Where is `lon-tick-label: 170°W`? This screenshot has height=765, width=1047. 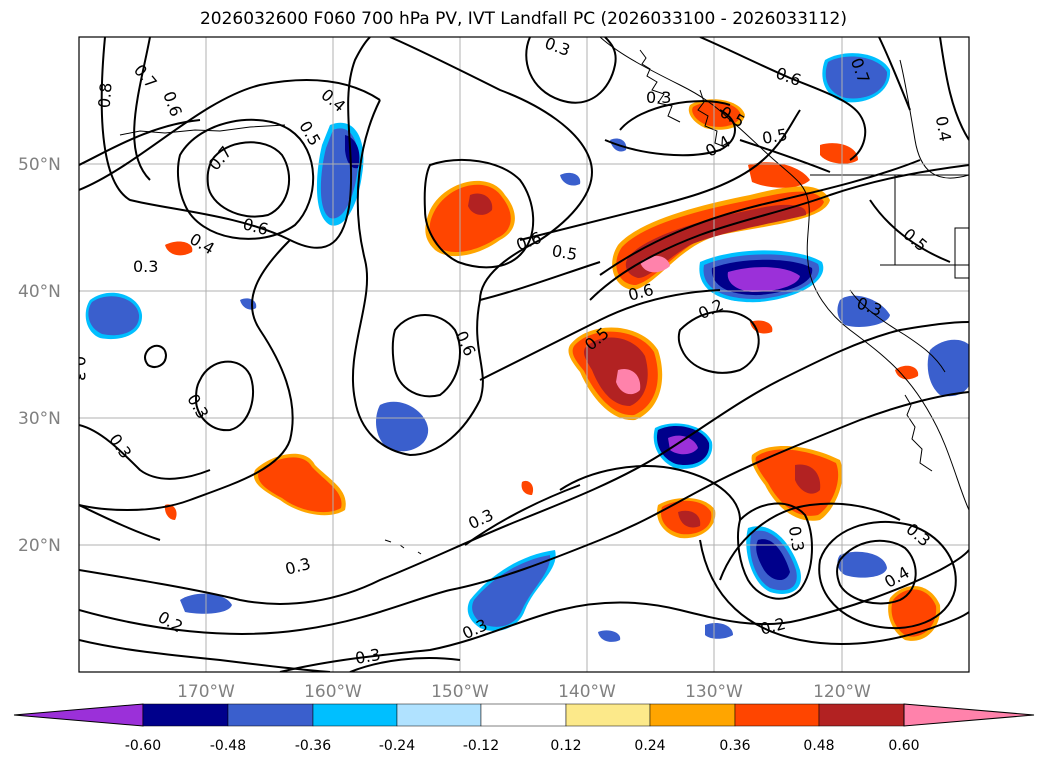 lon-tick-label: 170°W is located at coordinates (206, 692).